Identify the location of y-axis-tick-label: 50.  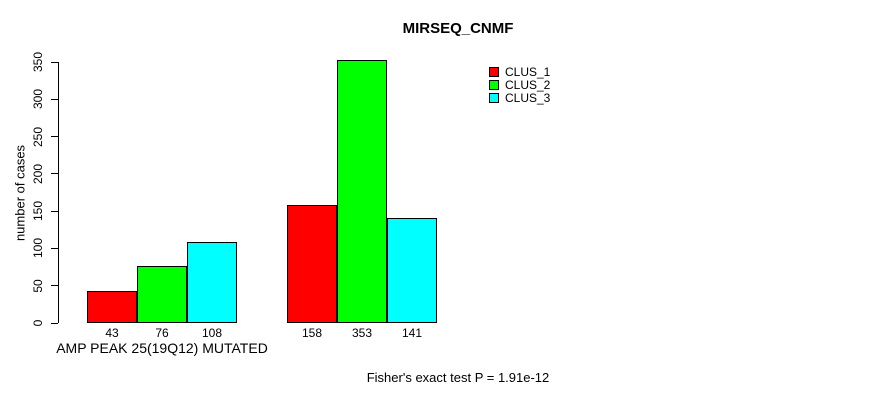
(38, 286).